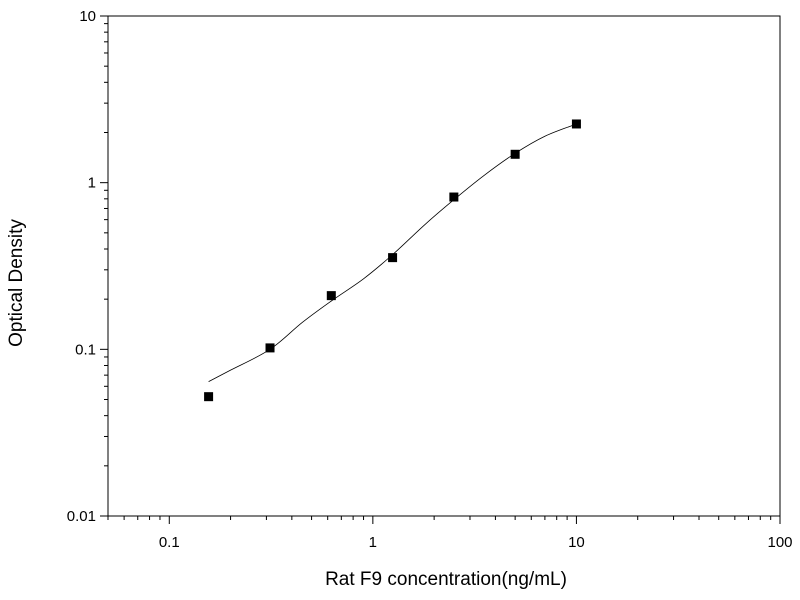 This screenshot has height=600, width=800. What do you see at coordinates (16, 283) in the screenshot?
I see `y-axis-title: Optical Density` at bounding box center [16, 283].